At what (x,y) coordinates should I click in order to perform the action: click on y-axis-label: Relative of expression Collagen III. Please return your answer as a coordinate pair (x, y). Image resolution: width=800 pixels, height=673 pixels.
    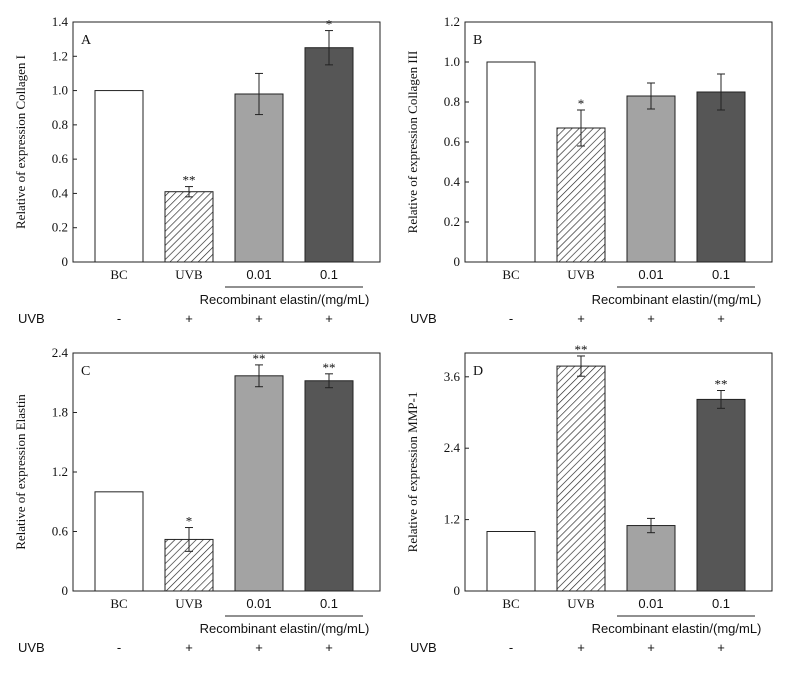
    Looking at the image, I should click on (412, 142).